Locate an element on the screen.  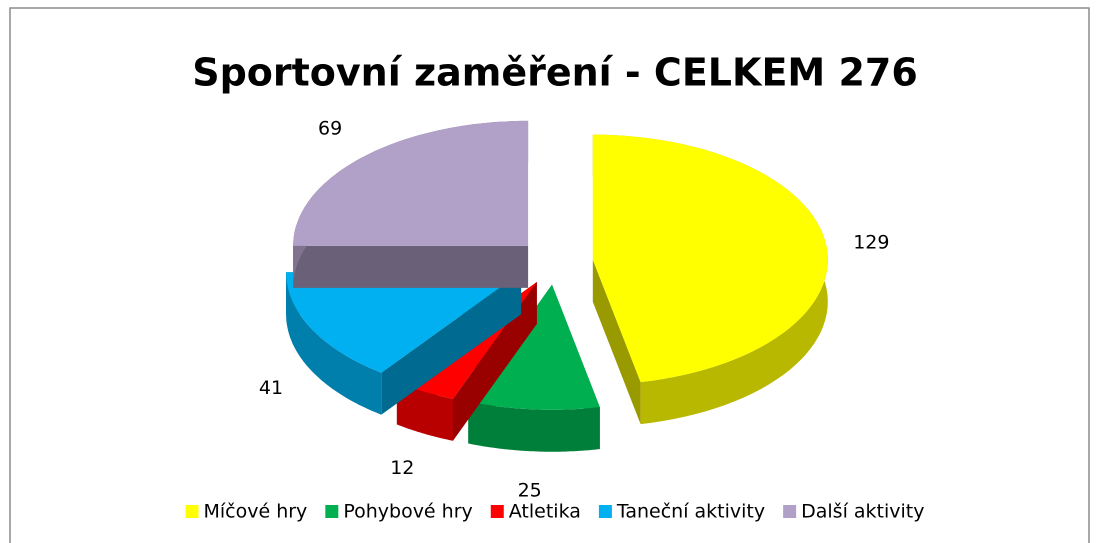
data-label: 129 is located at coordinates (871, 242).